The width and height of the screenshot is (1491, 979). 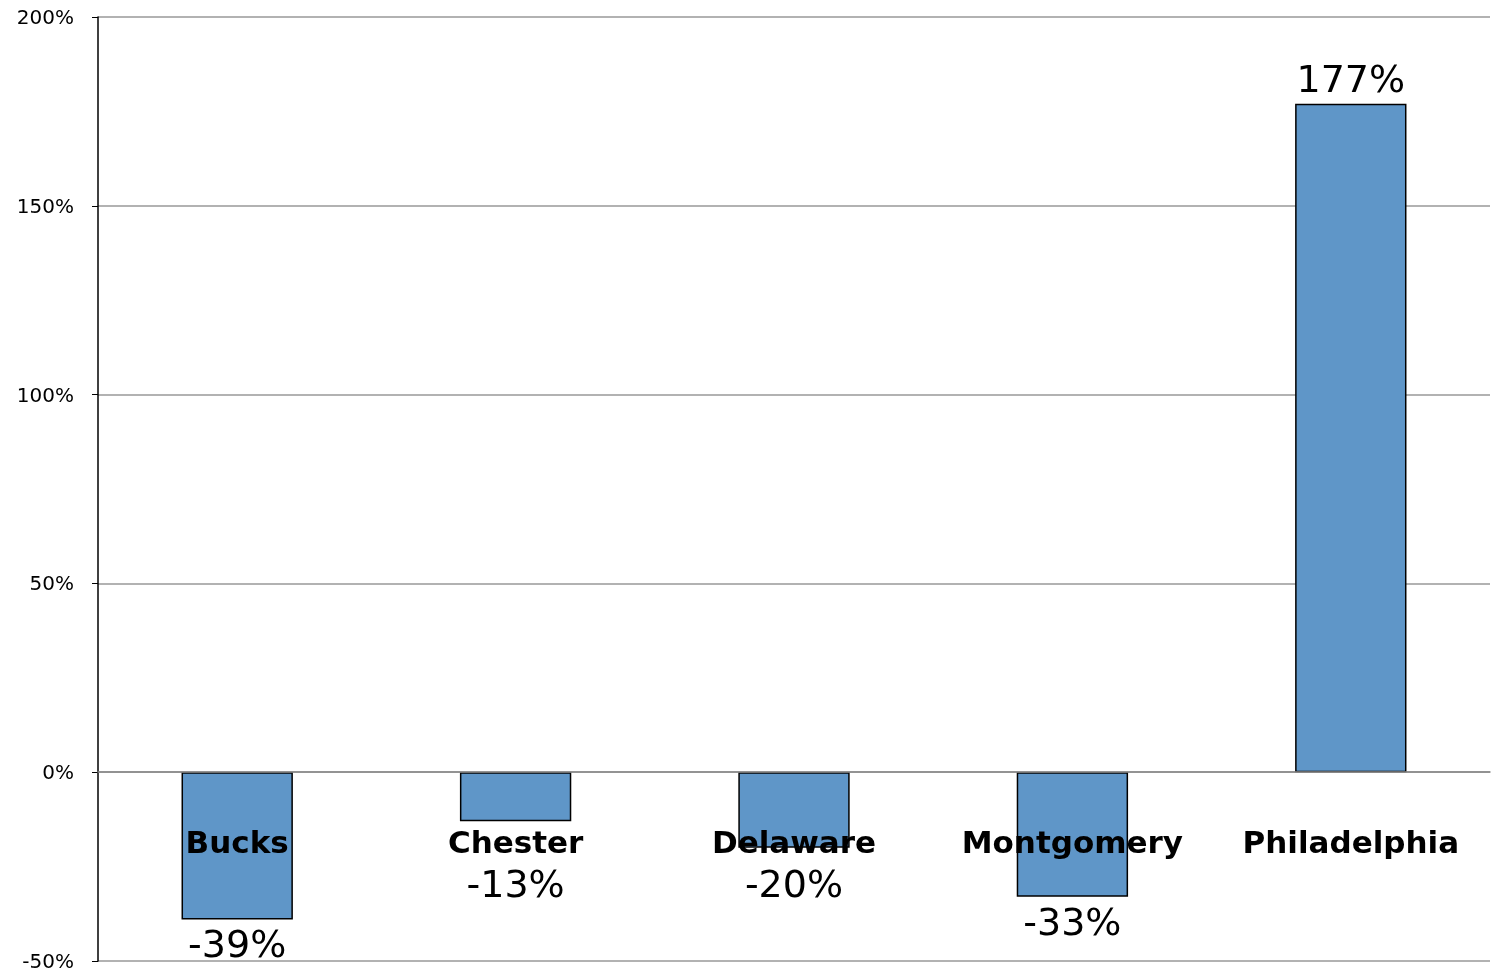 What do you see at coordinates (516, 841) in the screenshot?
I see `x-tick-label: Chester` at bounding box center [516, 841].